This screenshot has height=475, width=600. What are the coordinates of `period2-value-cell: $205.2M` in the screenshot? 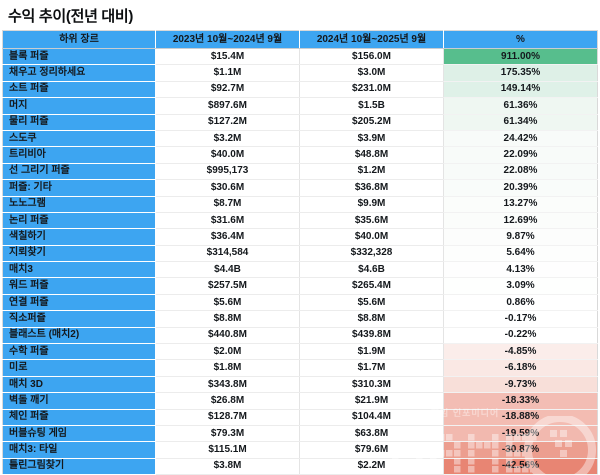 It's located at (371, 122).